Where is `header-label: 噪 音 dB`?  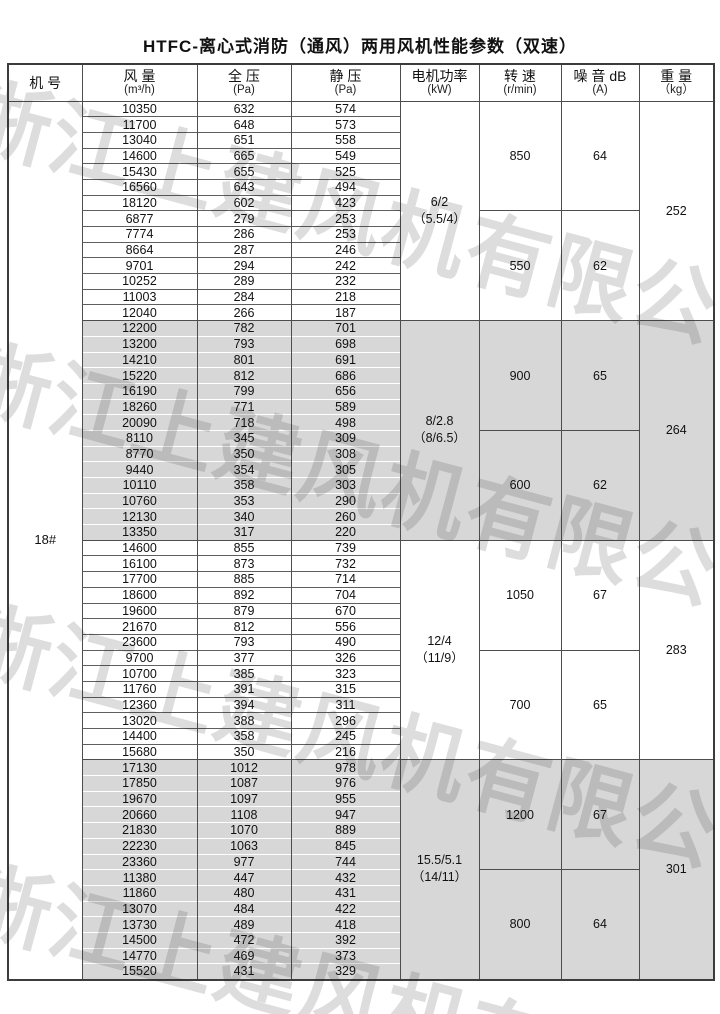
header-label: 噪 音 dB is located at coordinates (600, 76).